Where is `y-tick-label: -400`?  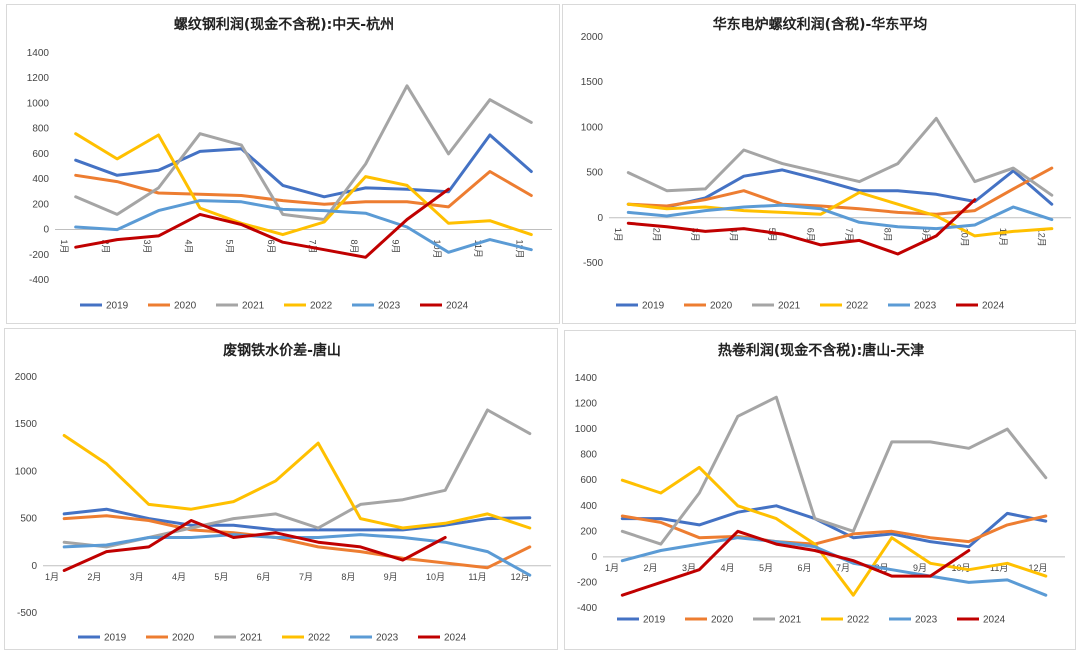
y-tick-label: -400 is located at coordinates (39, 280).